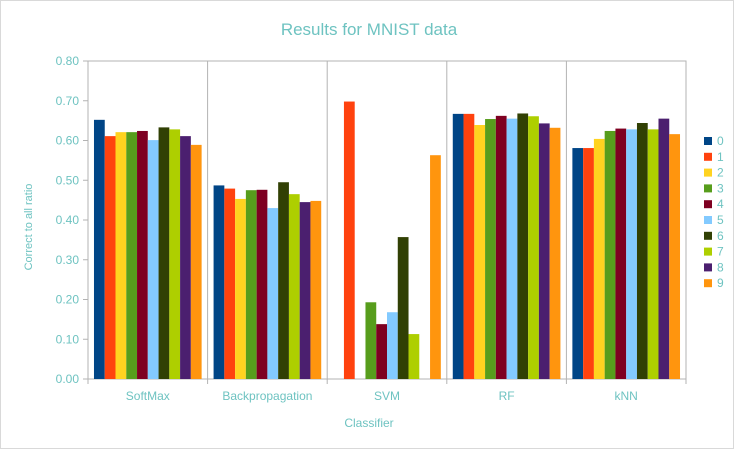 This screenshot has width=734, height=455. Describe the element at coordinates (507, 396) in the screenshot. I see `x-tick-label: RF` at that location.